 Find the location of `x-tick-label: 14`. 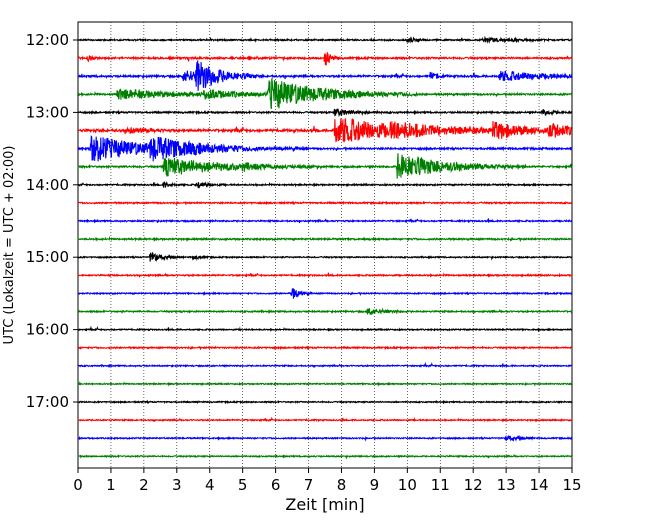

x-tick-label: 14 is located at coordinates (539, 485).